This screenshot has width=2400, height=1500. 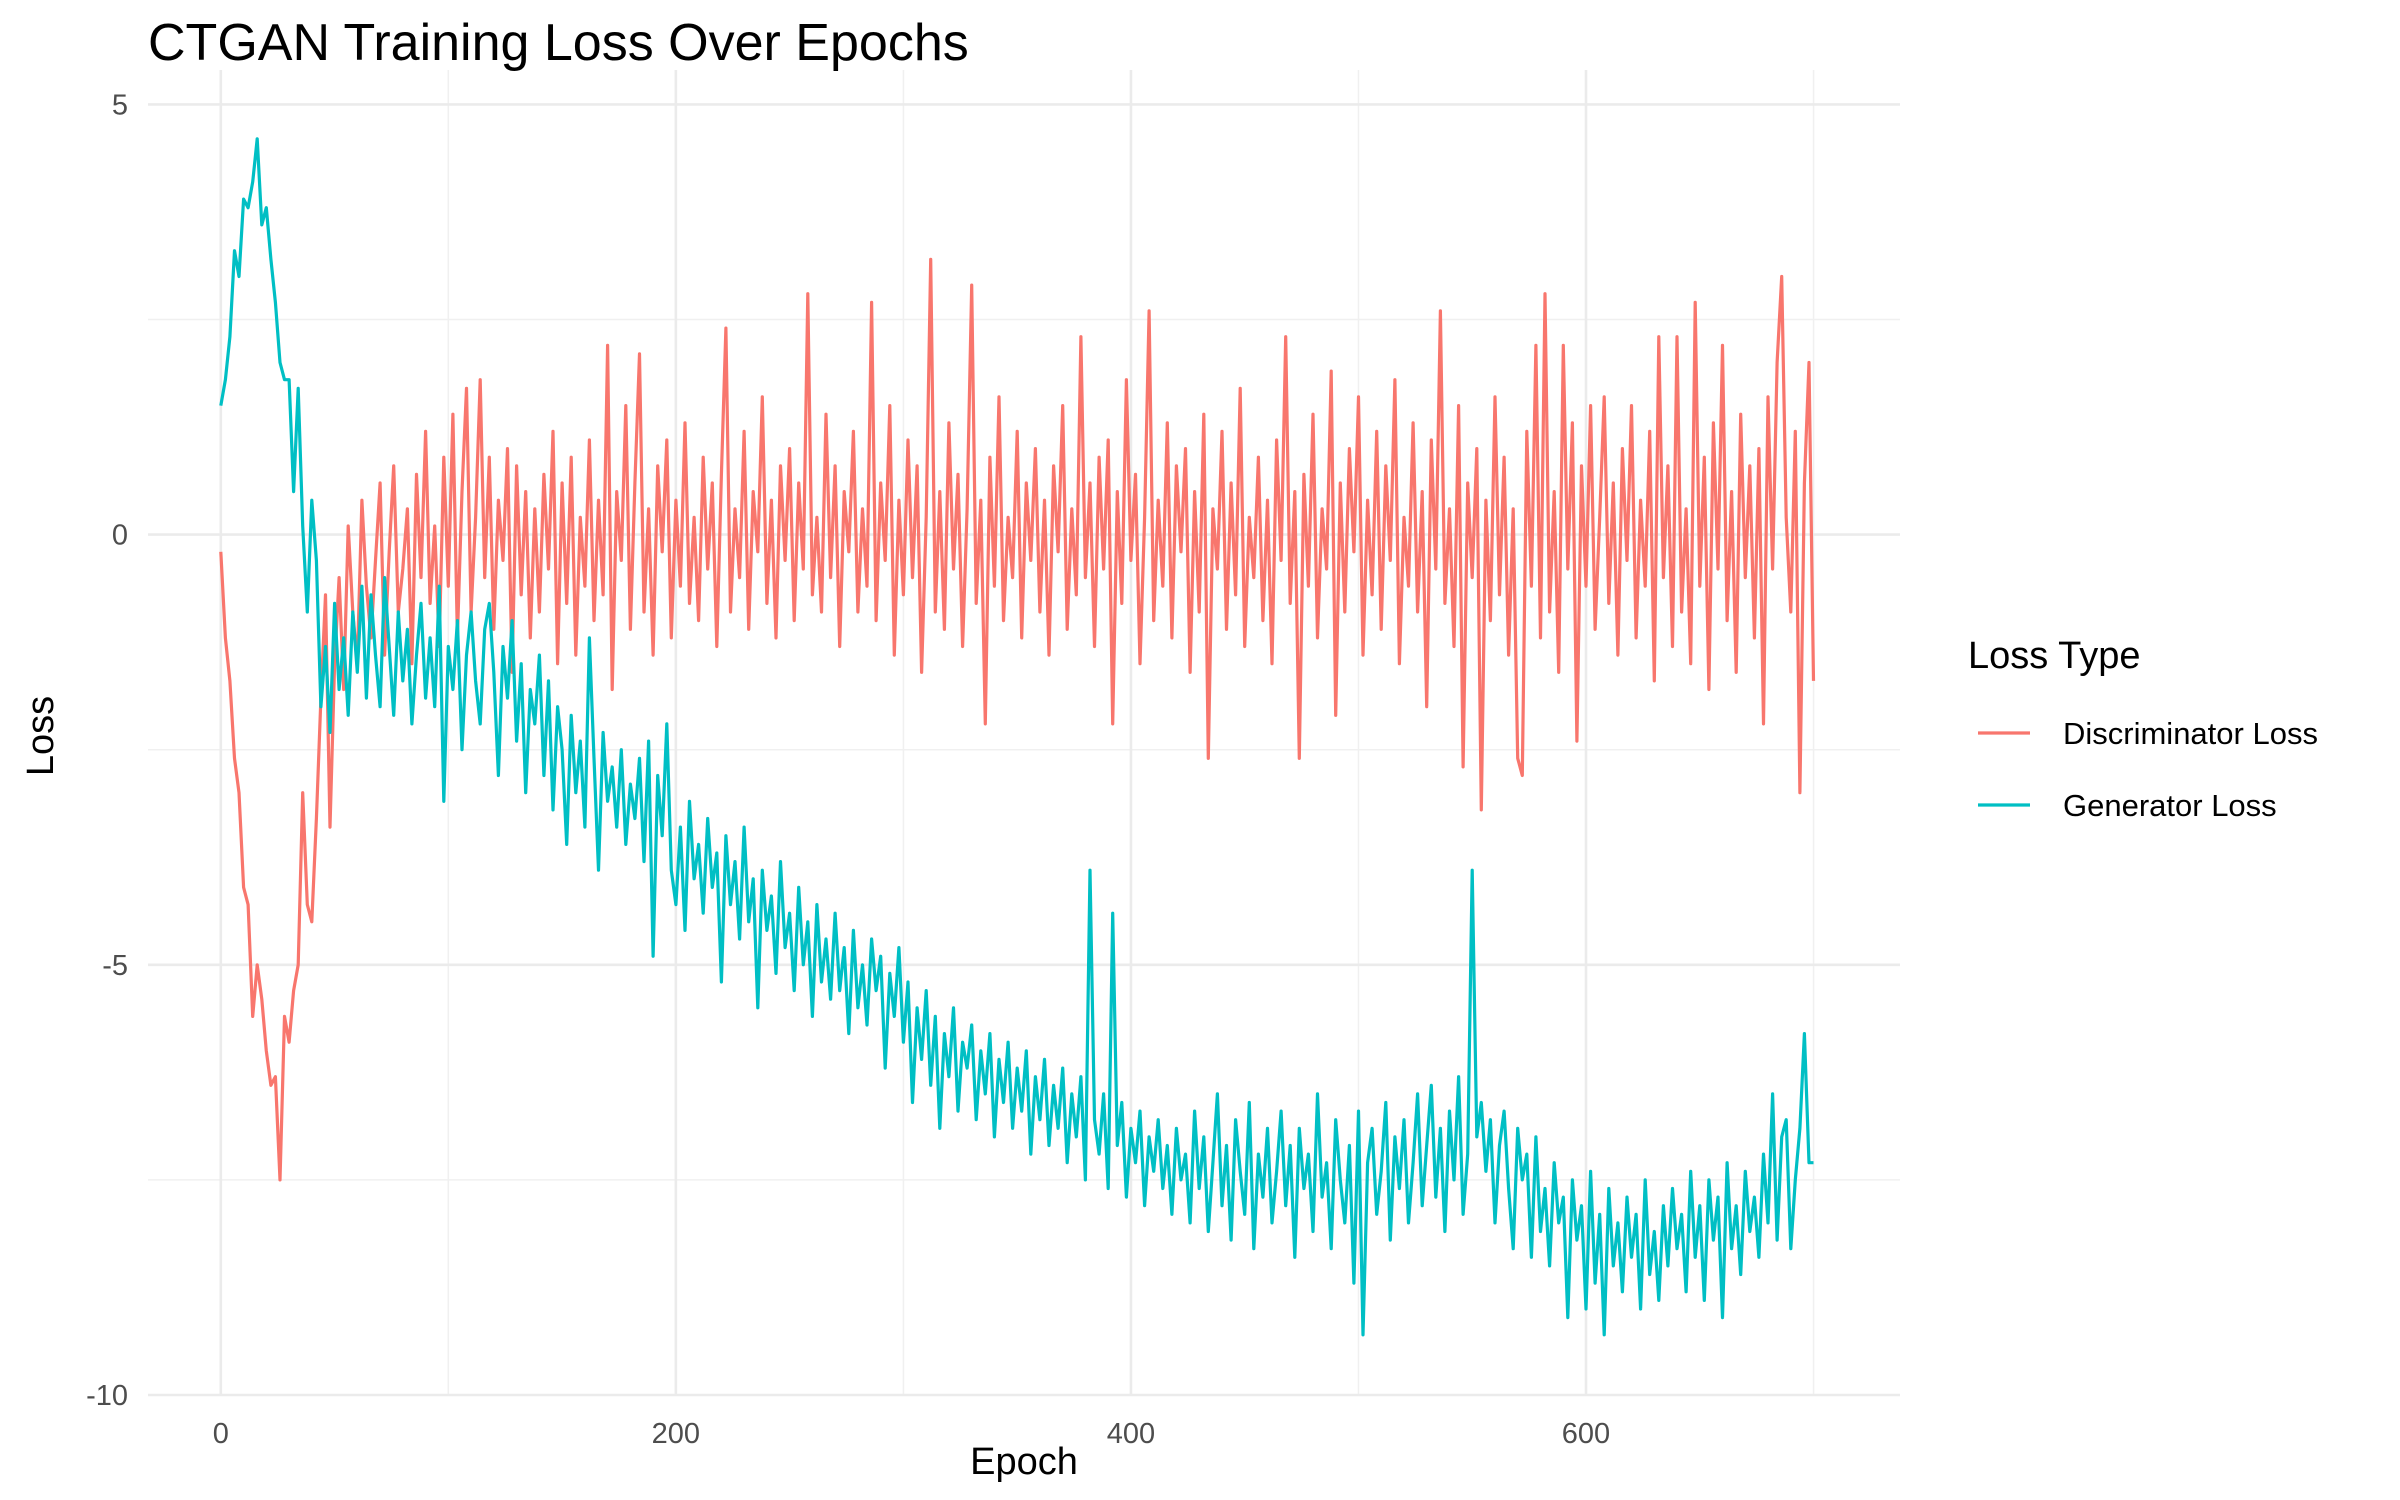 What do you see at coordinates (911, 1434) in the screenshot?
I see `x-axis-ticks: 0 200 400 600` at bounding box center [911, 1434].